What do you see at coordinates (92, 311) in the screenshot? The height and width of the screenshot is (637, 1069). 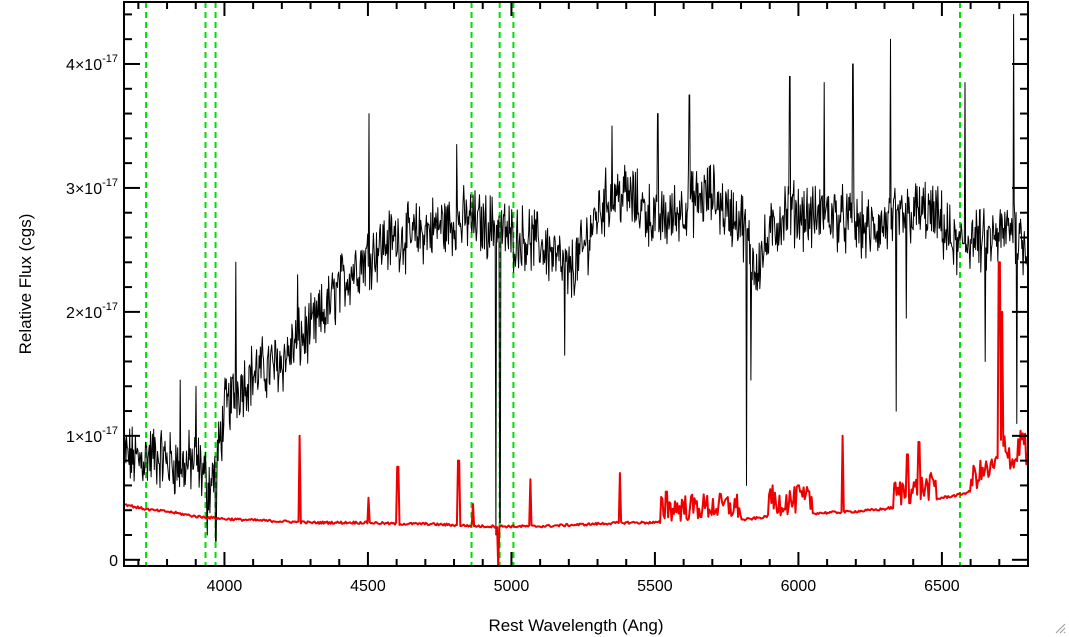 I see `y-tick-label: 2×10⁻¹⁷` at bounding box center [92, 311].